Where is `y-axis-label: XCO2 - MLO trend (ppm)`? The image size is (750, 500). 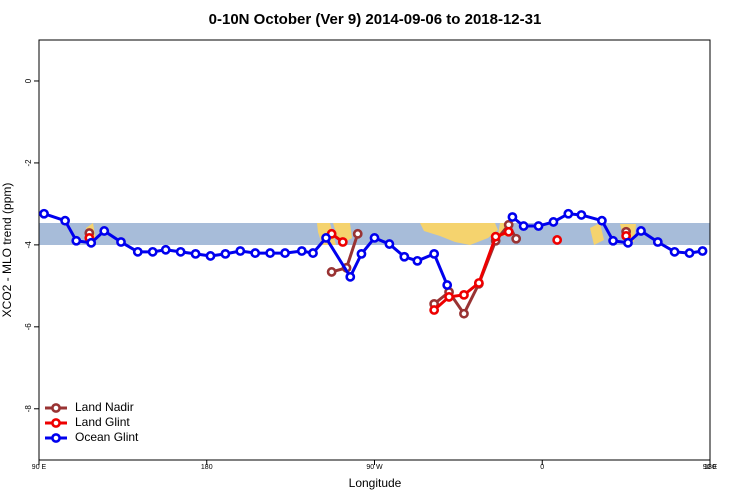
y-axis-label: XCO2 - MLO trend (ppm) is located at coordinates (7, 250).